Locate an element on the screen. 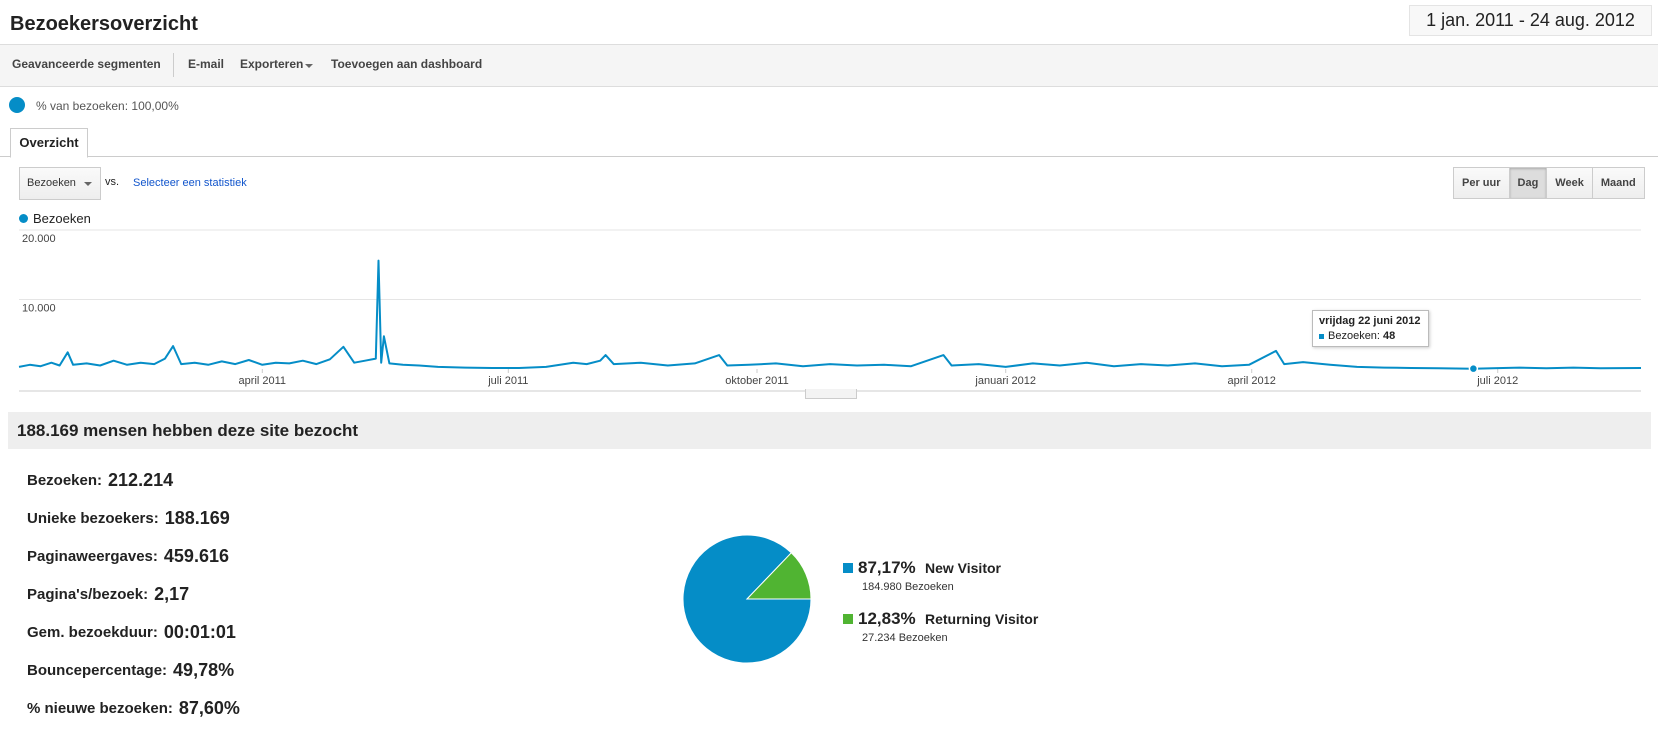 This screenshot has height=746, width=1658. date-range: 1 jan. 2011 - 24 aug. 2012 is located at coordinates (1530, 20).